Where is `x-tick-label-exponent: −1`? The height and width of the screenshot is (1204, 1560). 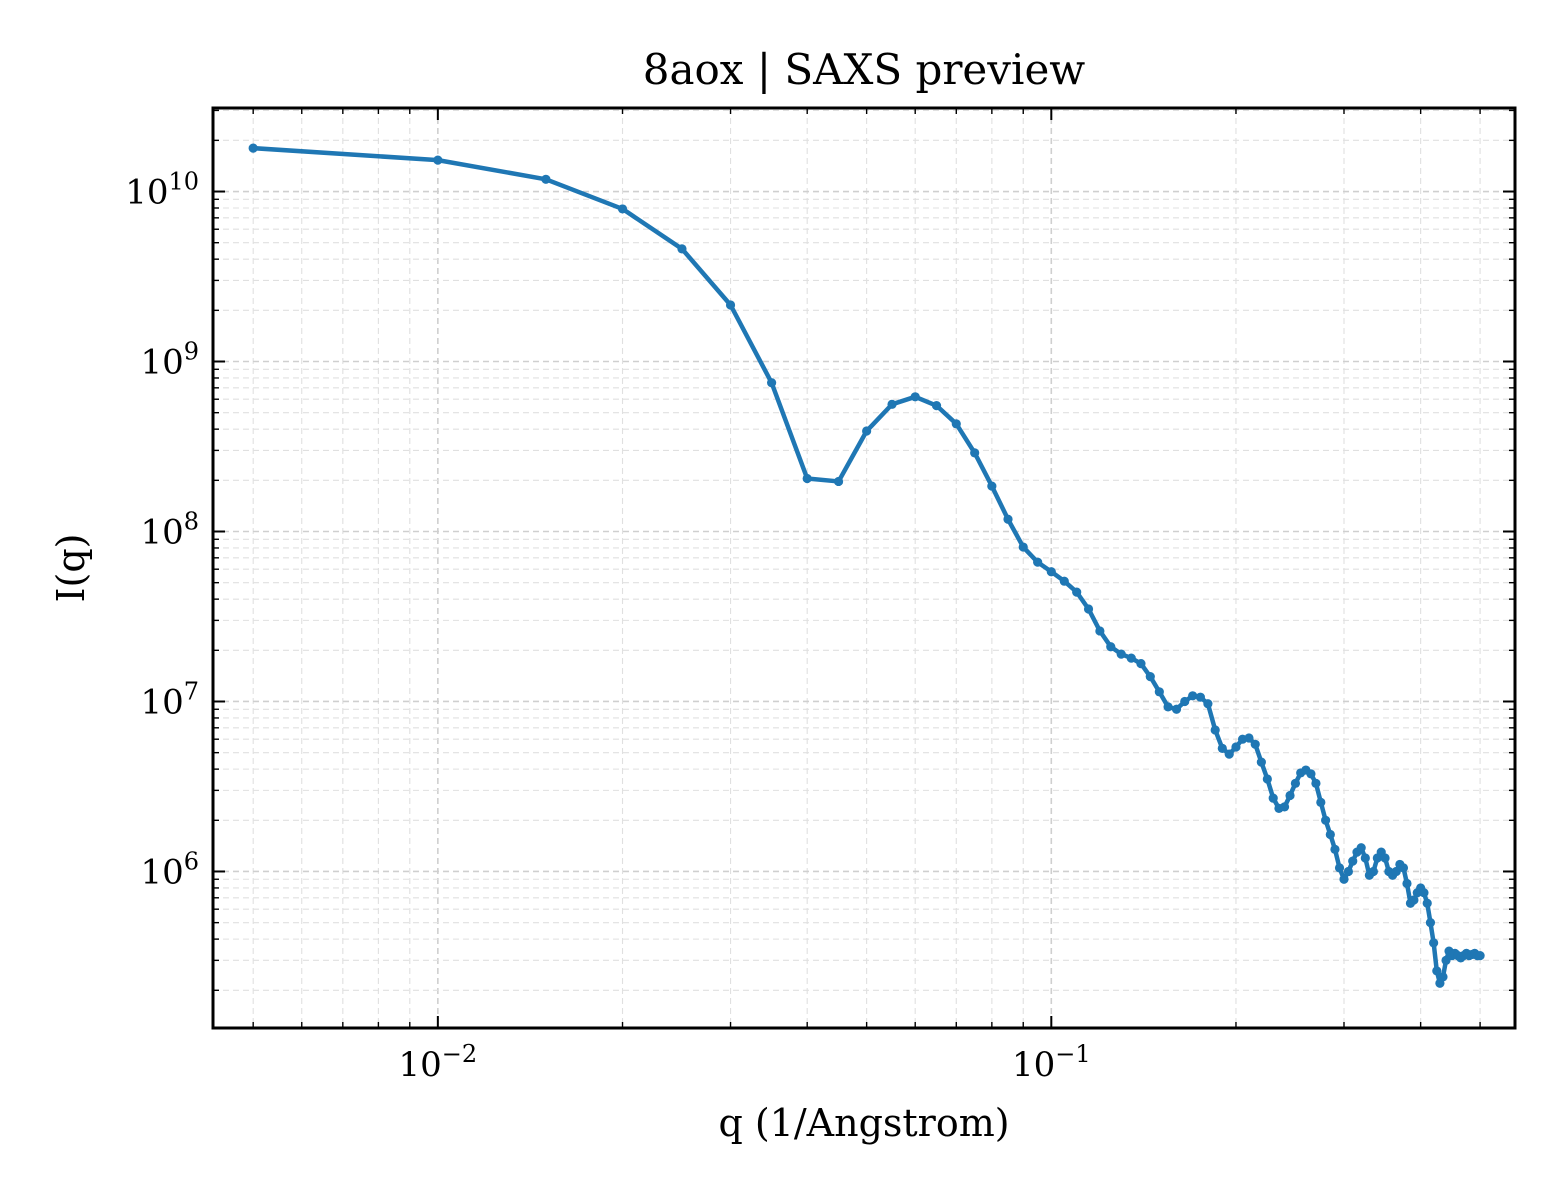 x-tick-label-exponent: −1 is located at coordinates (1072, 1054).